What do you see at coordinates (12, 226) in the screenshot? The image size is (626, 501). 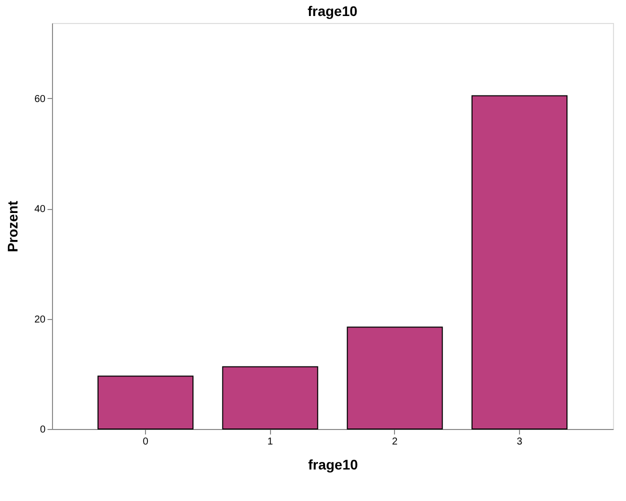 I see `y-axis-title: Prozent` at bounding box center [12, 226].